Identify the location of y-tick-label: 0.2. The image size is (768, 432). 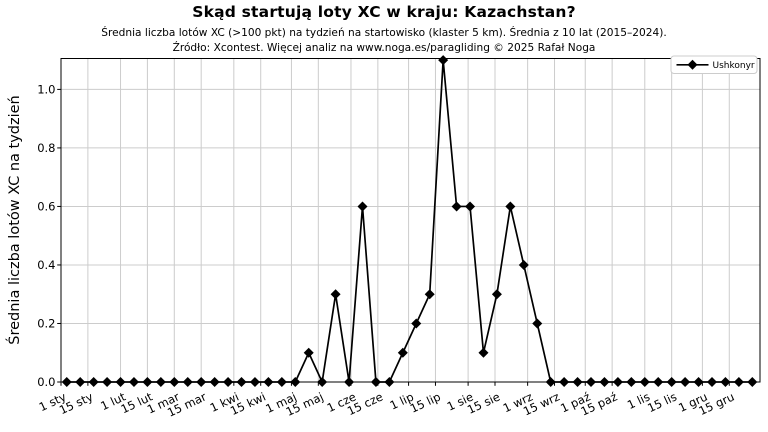
(46, 323).